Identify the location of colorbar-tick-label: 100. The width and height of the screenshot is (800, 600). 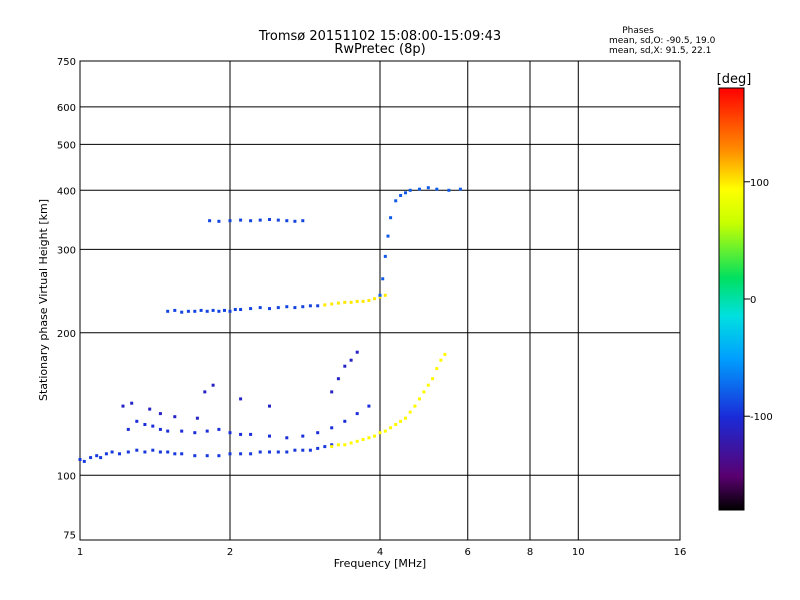
(759, 183).